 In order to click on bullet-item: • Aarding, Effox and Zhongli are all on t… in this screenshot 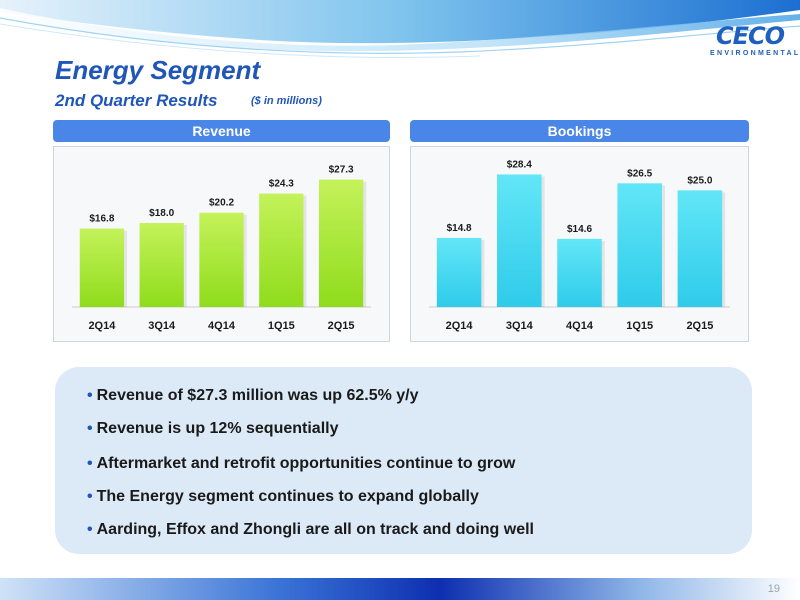, I will do `click(310, 529)`.